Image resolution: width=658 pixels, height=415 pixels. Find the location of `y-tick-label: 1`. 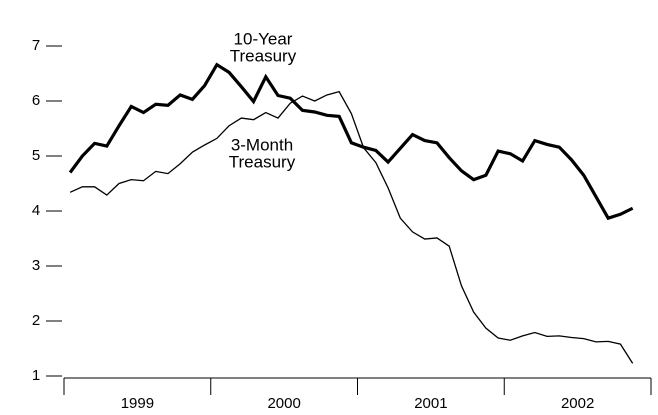

y-tick-label: 1 is located at coordinates (36, 375).